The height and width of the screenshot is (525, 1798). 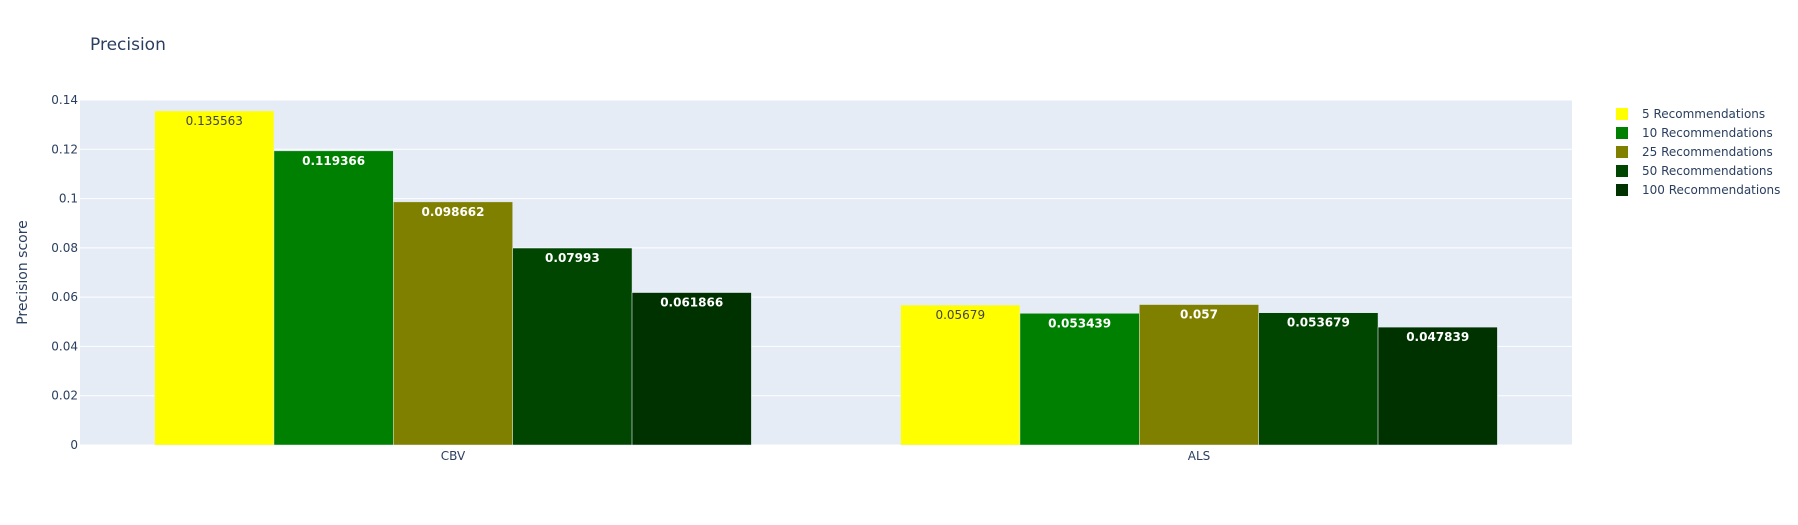 I want to click on y-tick-label: 0.08, so click(x=64, y=248).